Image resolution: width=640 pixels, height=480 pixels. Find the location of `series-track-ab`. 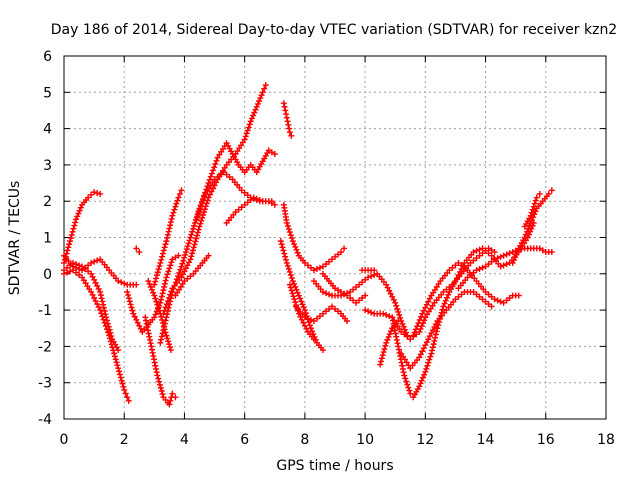

series-track-ab is located at coordinates (466, 299).